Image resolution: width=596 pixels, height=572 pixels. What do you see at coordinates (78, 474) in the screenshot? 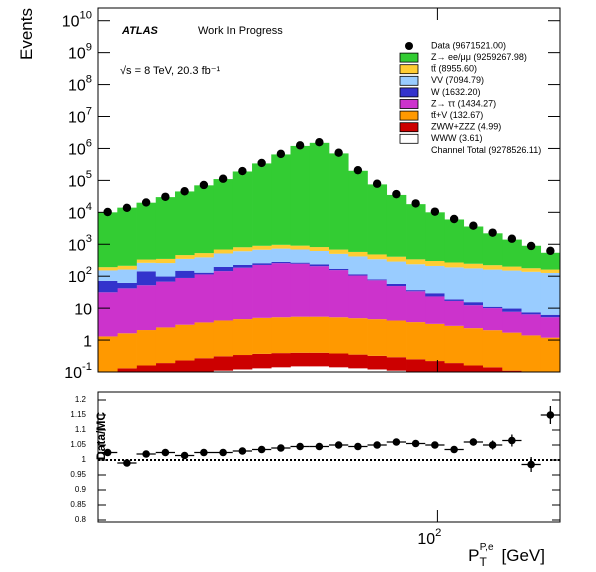
I see `y-tick-label: 0.95` at bounding box center [78, 474].